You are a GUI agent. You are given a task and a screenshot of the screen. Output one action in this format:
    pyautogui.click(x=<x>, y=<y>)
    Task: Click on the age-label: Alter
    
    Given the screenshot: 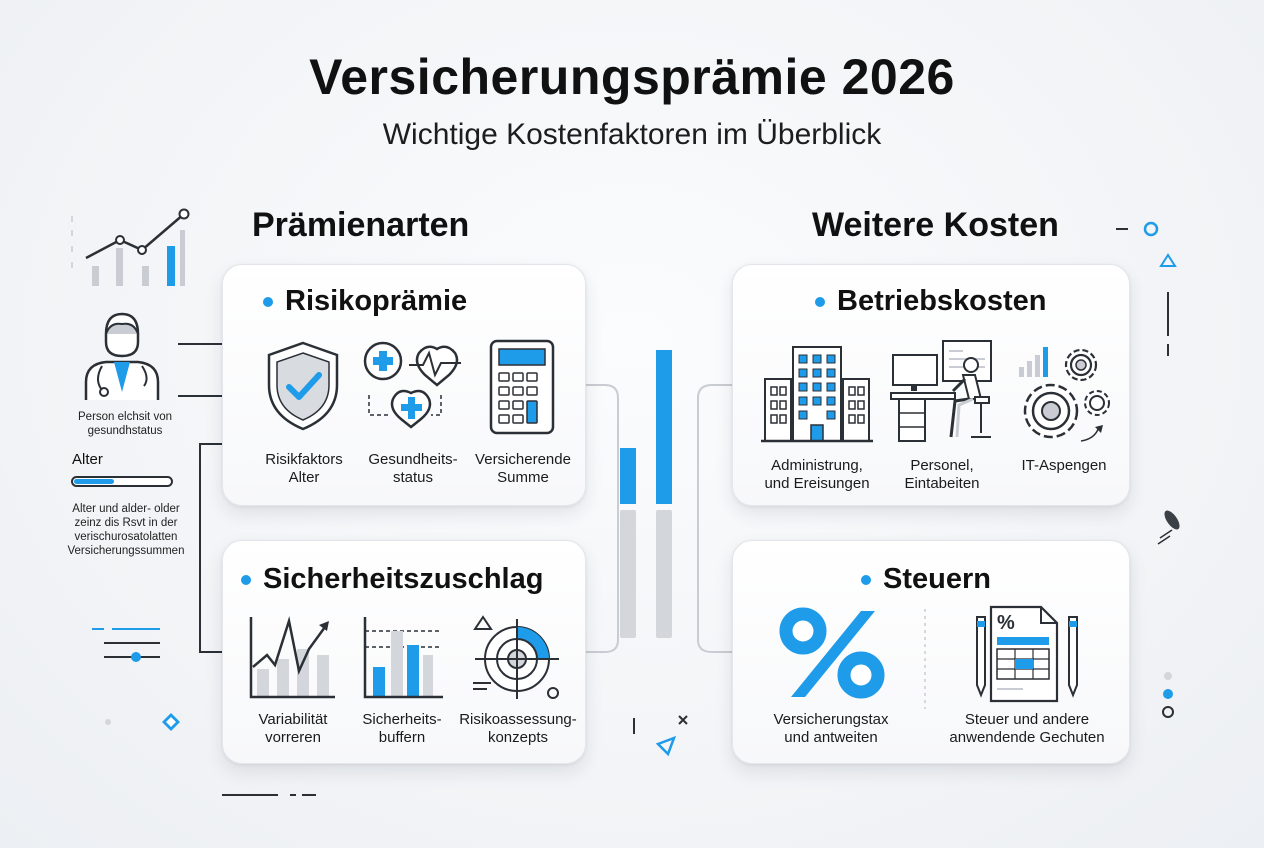 What is the action you would take?
    pyautogui.click(x=87, y=459)
    